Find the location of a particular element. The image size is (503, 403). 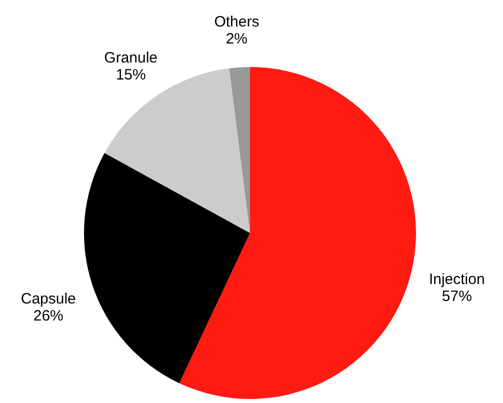

slice-label: Others is located at coordinates (237, 21).